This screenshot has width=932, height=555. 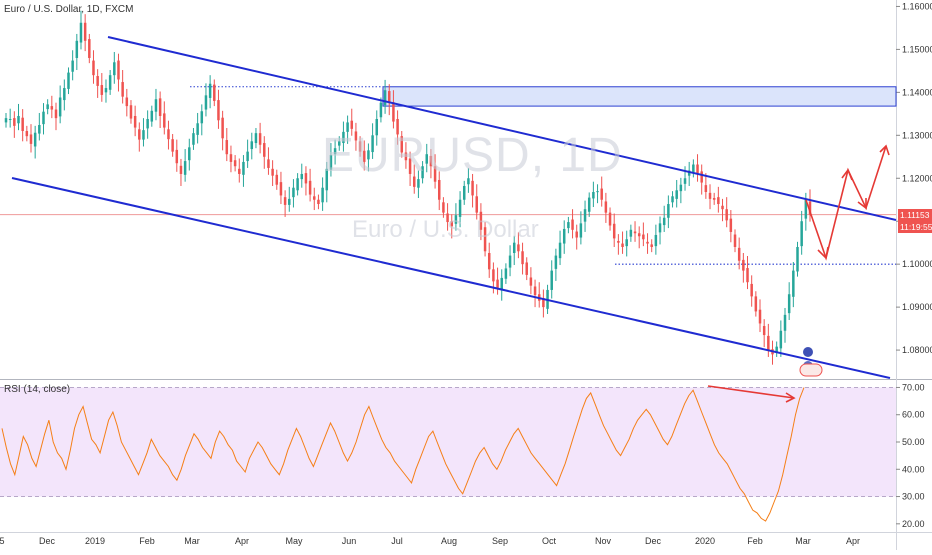 What do you see at coordinates (47, 541) in the screenshot?
I see `time-tick-label: Dec` at bounding box center [47, 541].